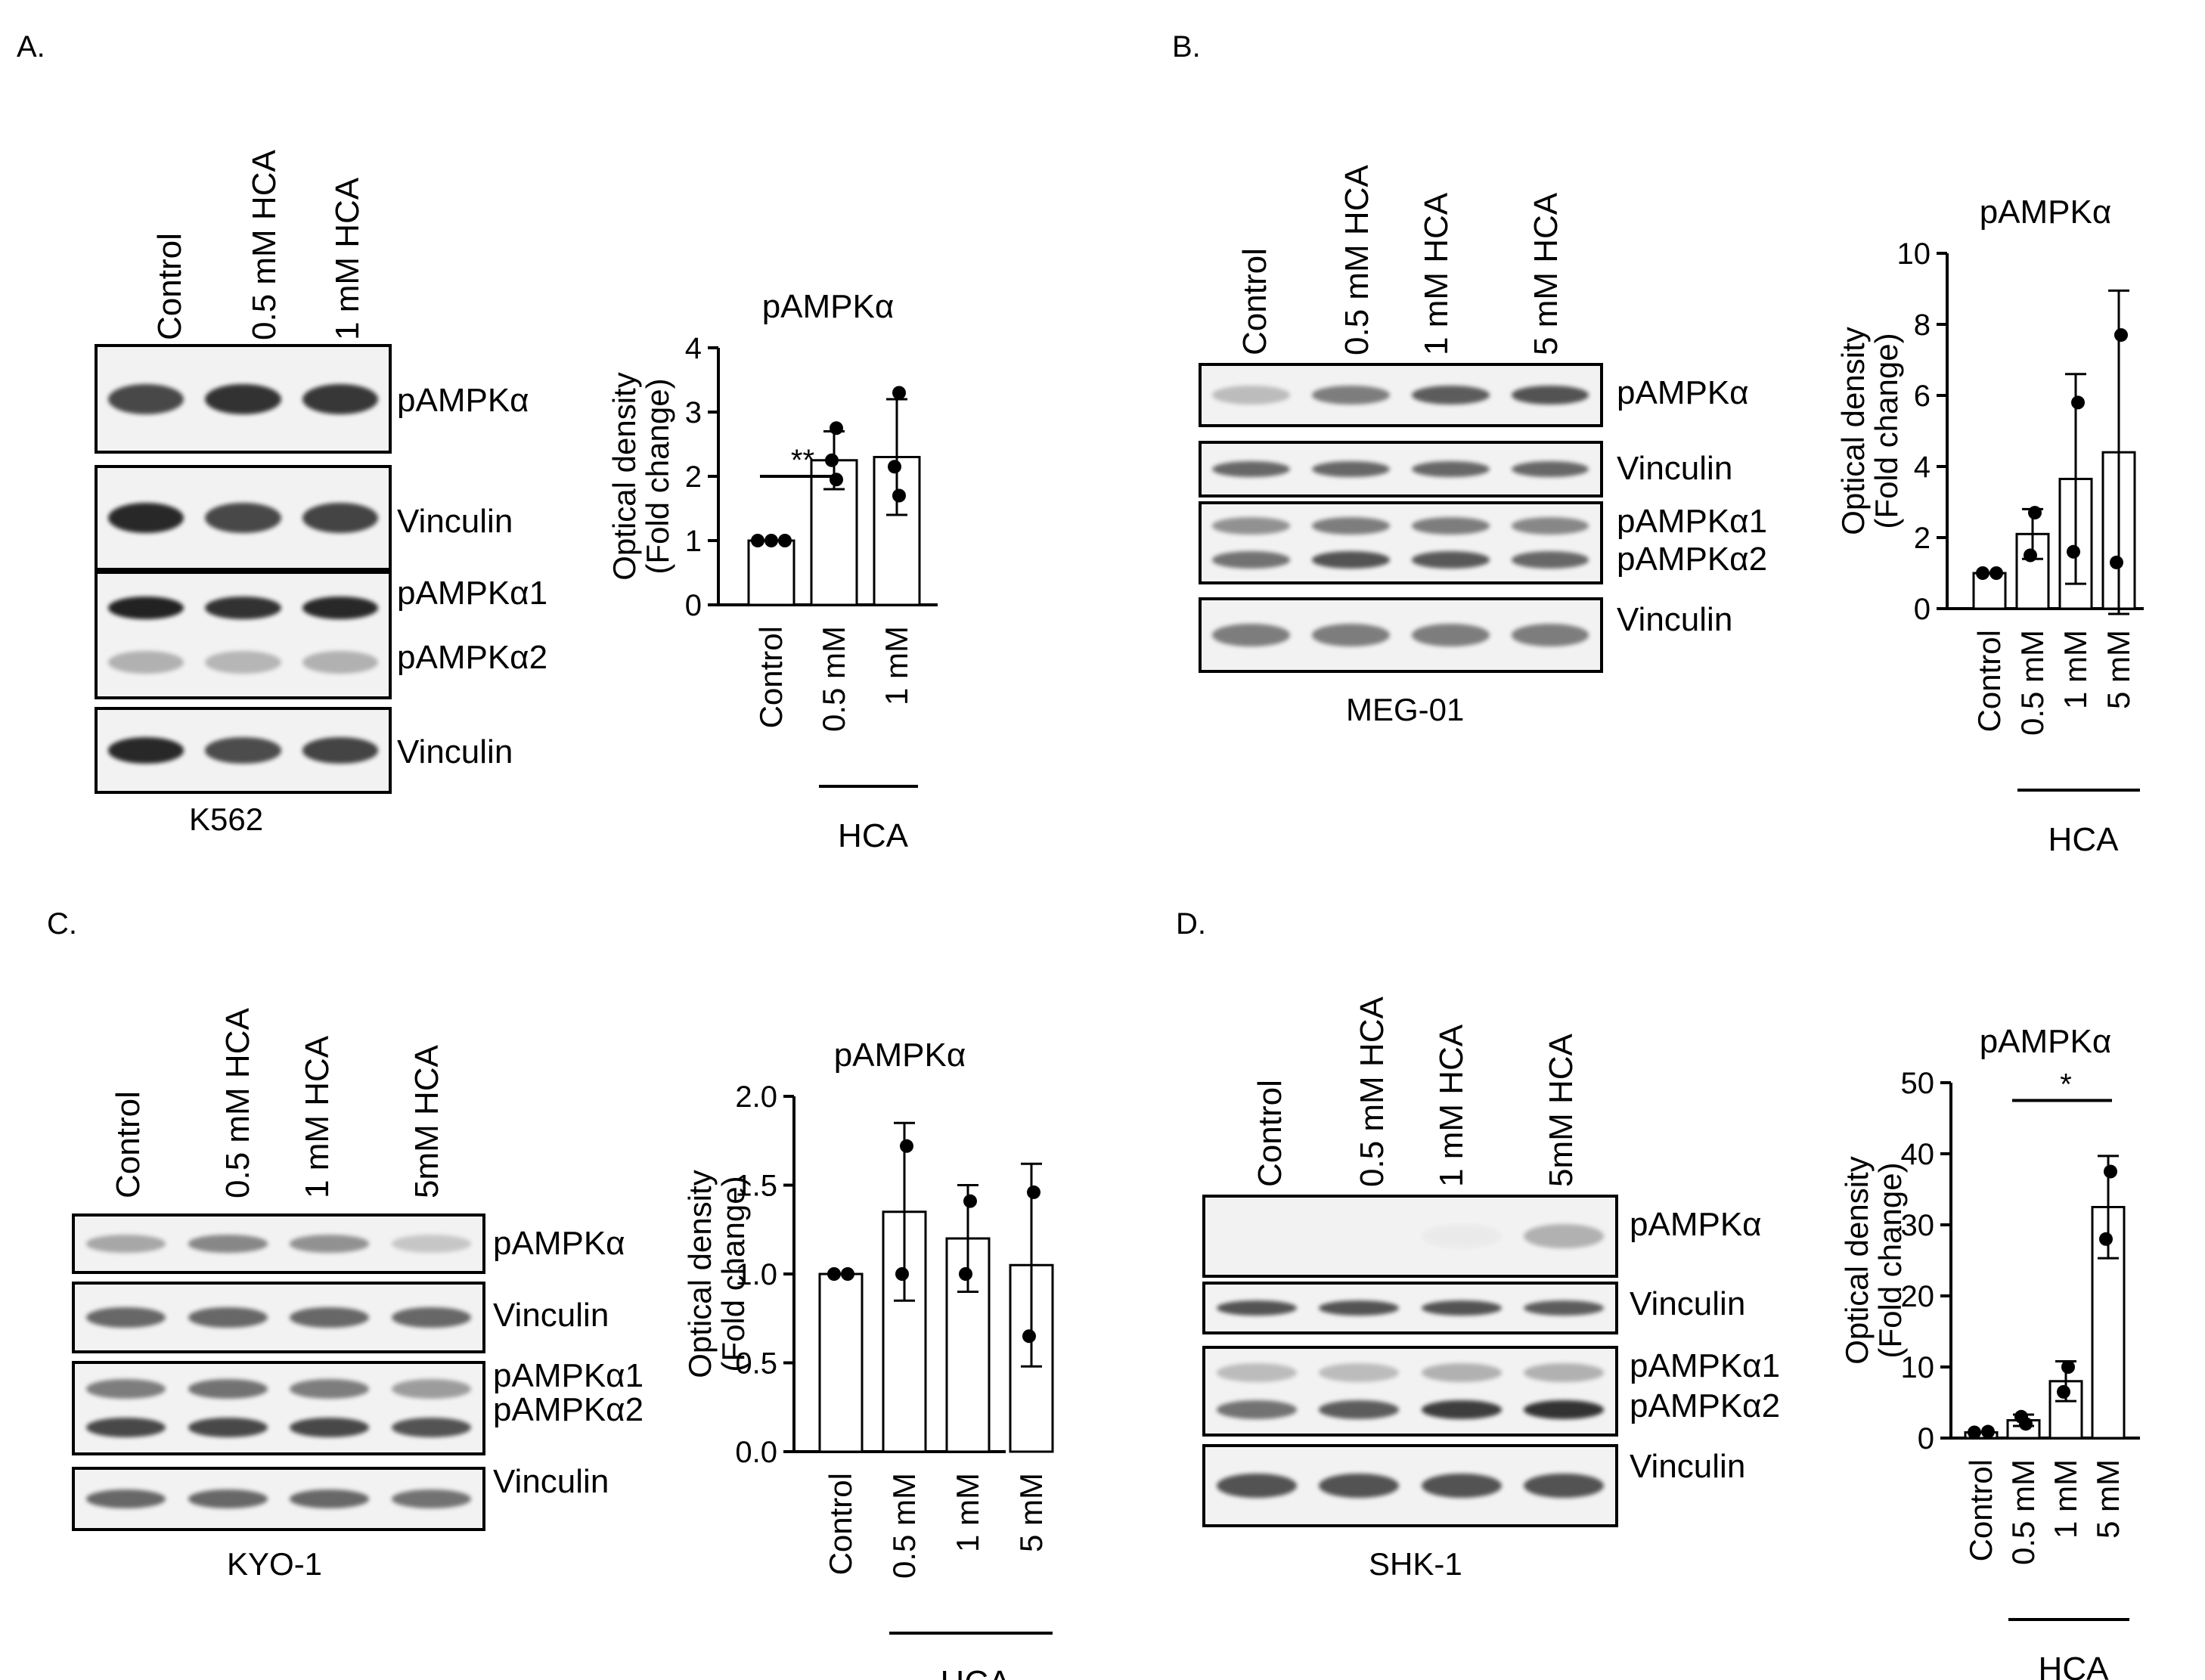 The height and width of the screenshot is (1680, 2205). Describe the element at coordinates (1692, 521) in the screenshot. I see `blot-label: pAMPKα1` at that location.